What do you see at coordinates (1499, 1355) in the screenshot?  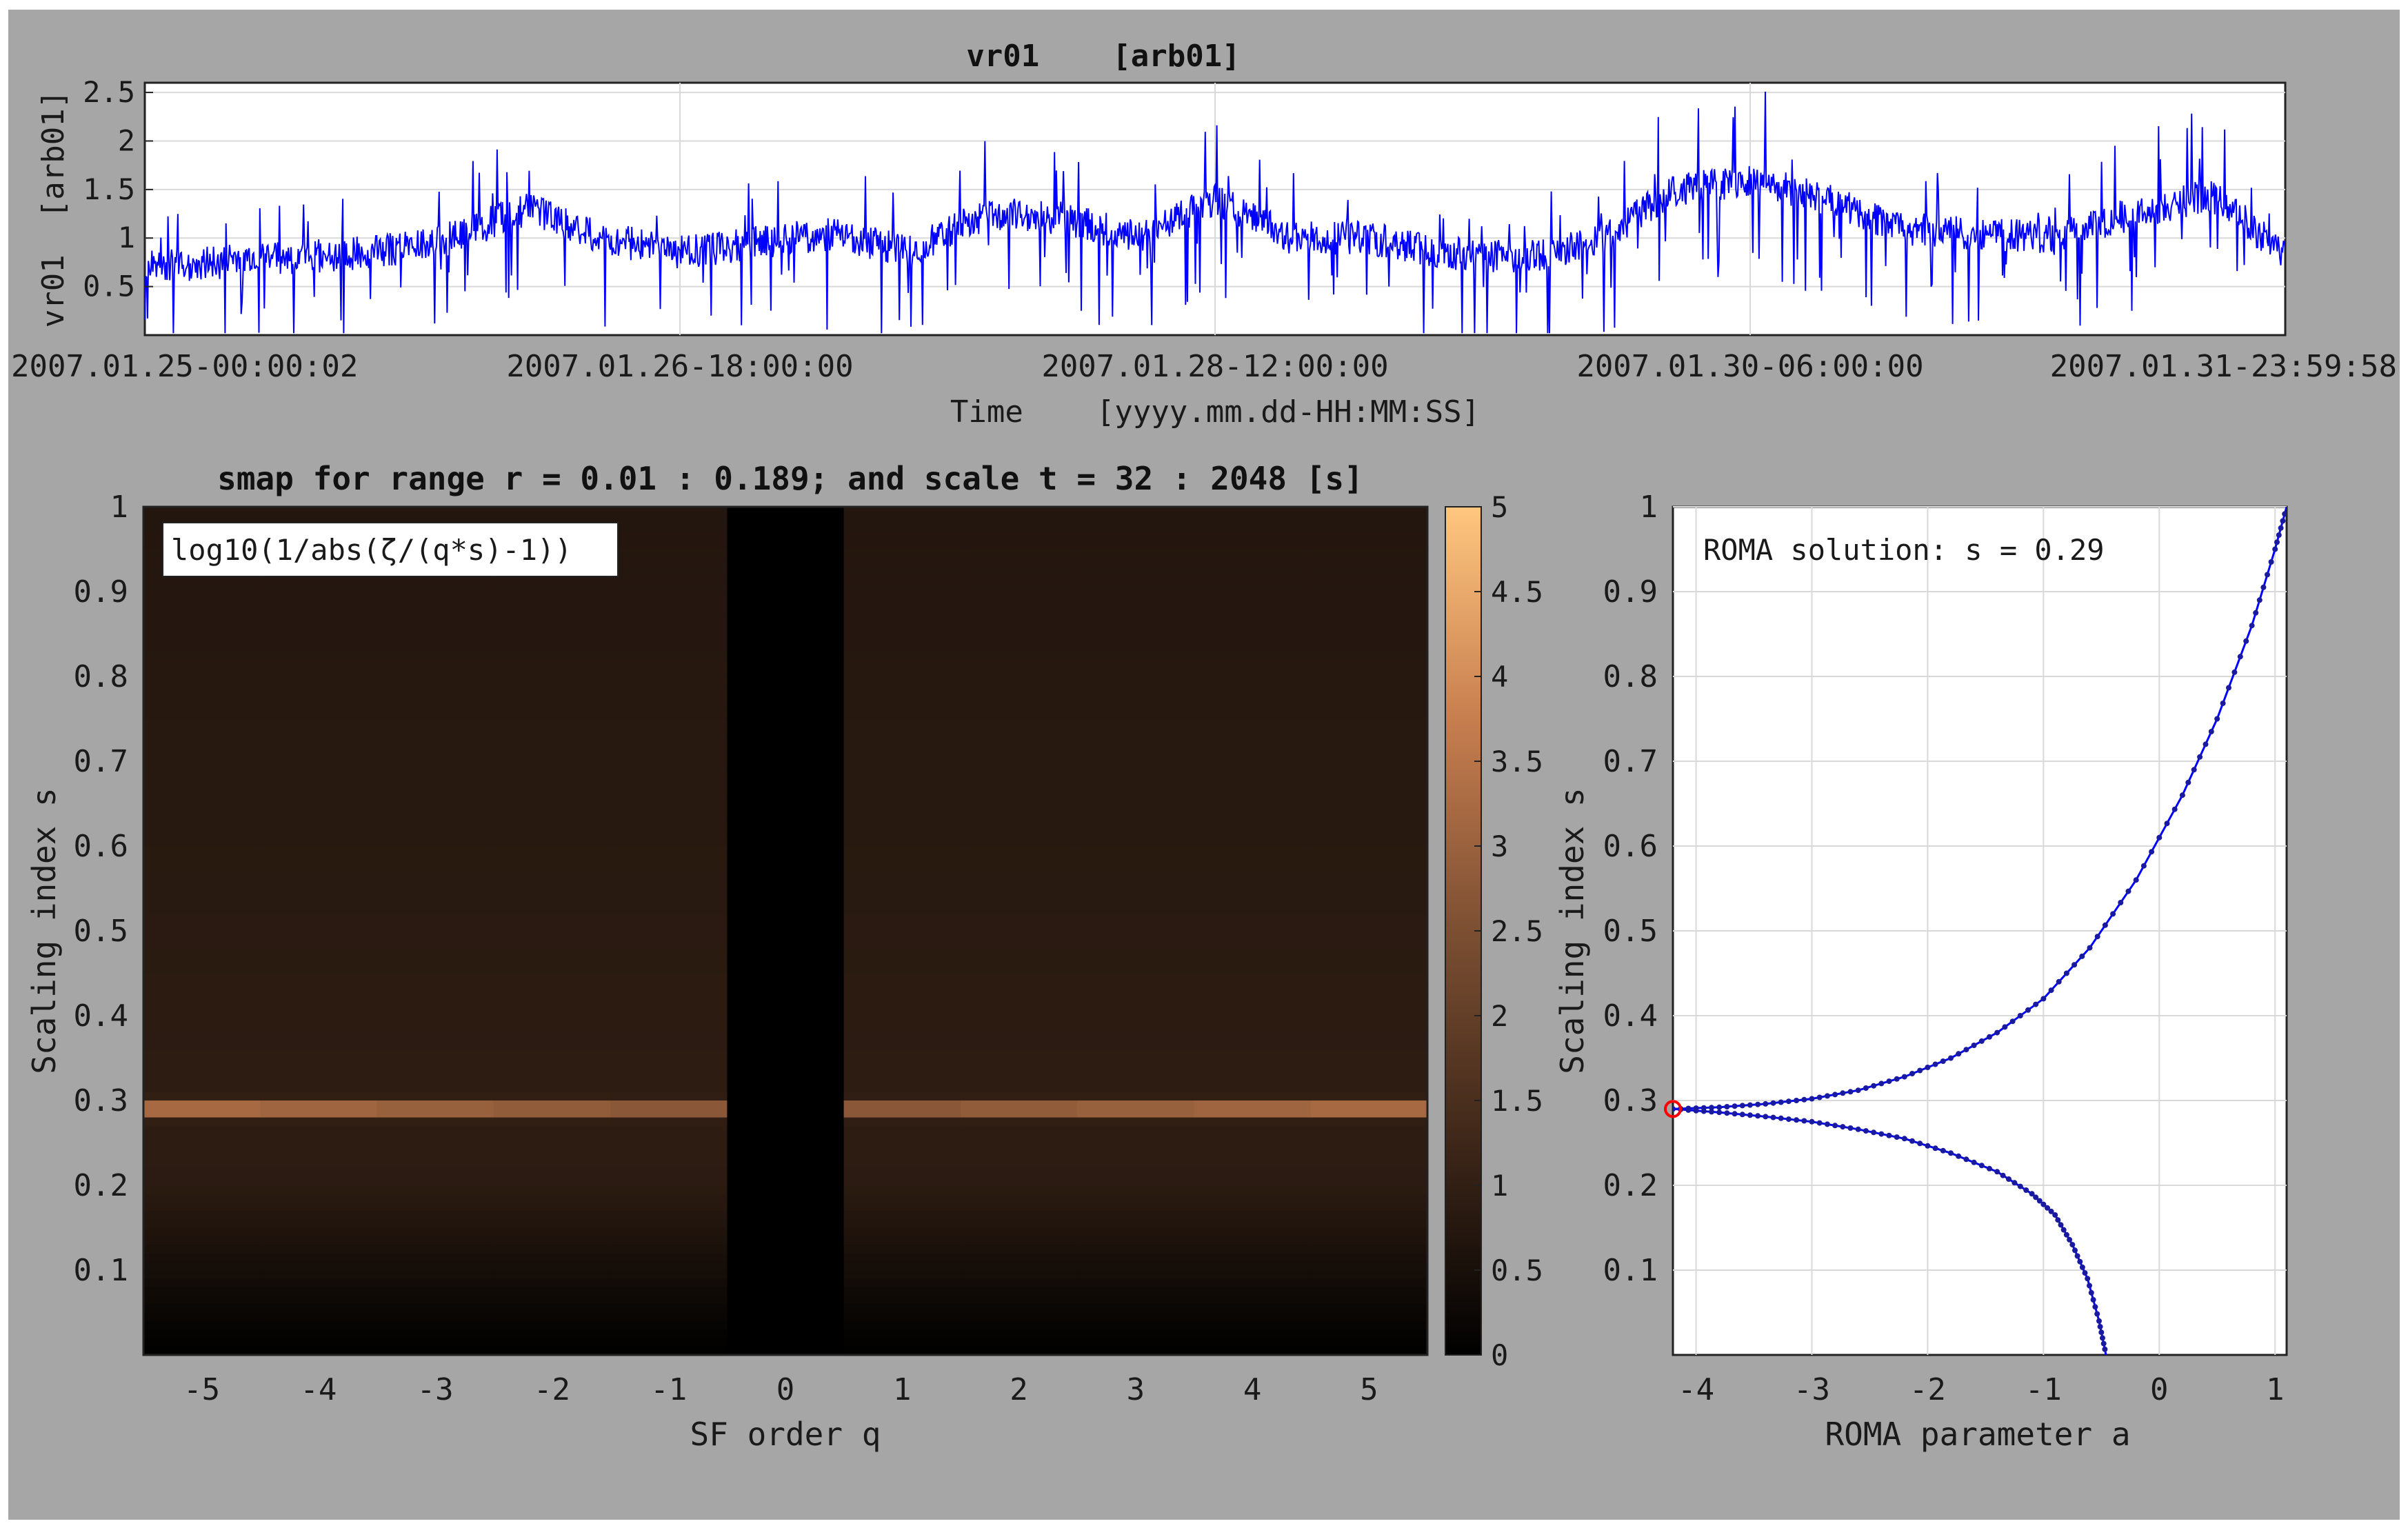 I see `colorbar-tick-label: 0` at bounding box center [1499, 1355].